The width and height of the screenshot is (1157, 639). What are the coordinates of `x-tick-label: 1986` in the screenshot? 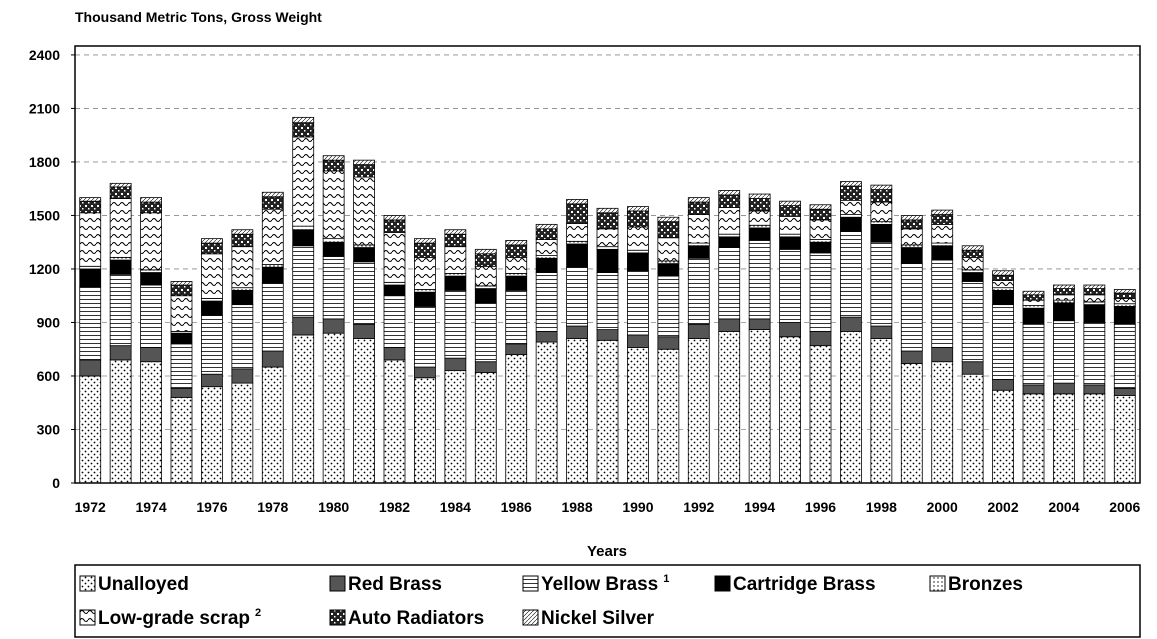 It's located at (516, 507).